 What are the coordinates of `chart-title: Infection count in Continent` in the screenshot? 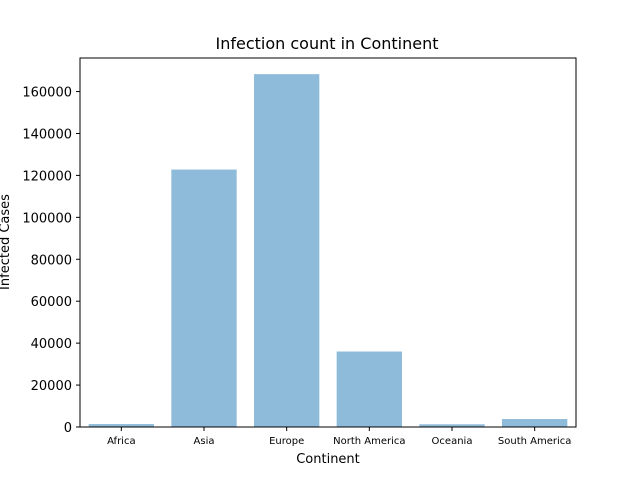 It's located at (327, 43).